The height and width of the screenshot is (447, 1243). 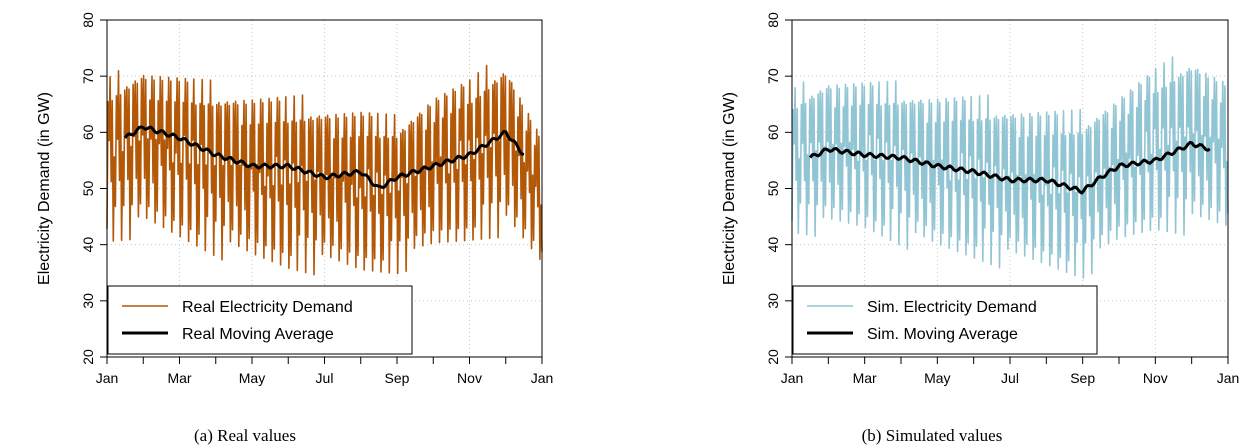 I want to click on legend-label-demand: Real Electricity Demand, so click(x=267, y=307).